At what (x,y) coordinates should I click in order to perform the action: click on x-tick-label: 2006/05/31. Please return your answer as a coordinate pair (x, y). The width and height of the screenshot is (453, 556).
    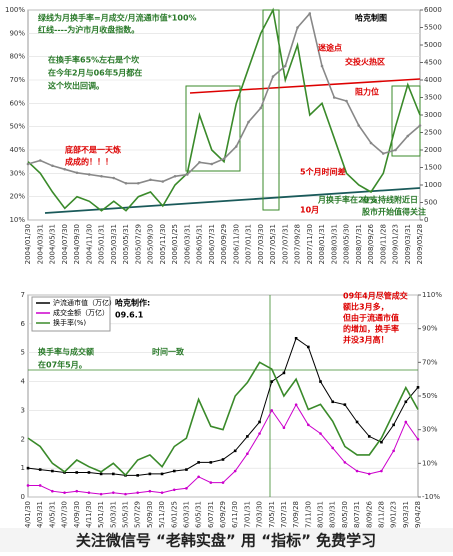
    Looking at the image, I should click on (200, 244).